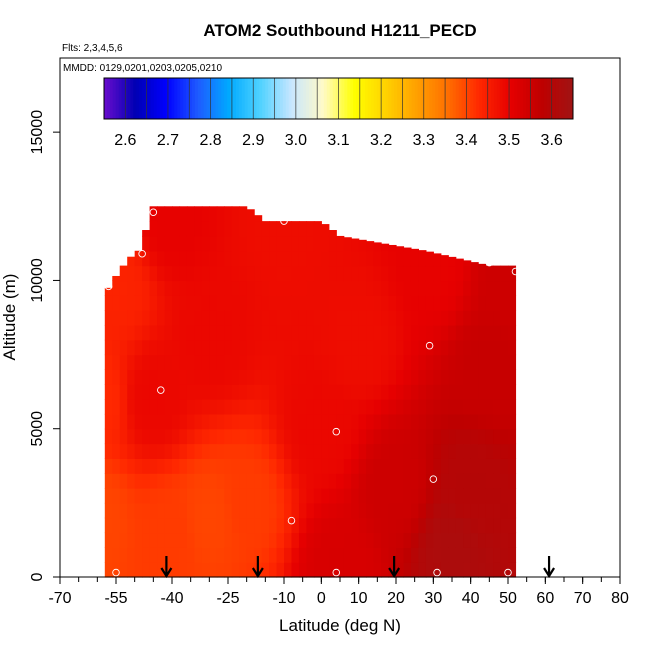 The height and width of the screenshot is (650, 650). What do you see at coordinates (549, 573) in the screenshot?
I see `arrow-head` at bounding box center [549, 573].